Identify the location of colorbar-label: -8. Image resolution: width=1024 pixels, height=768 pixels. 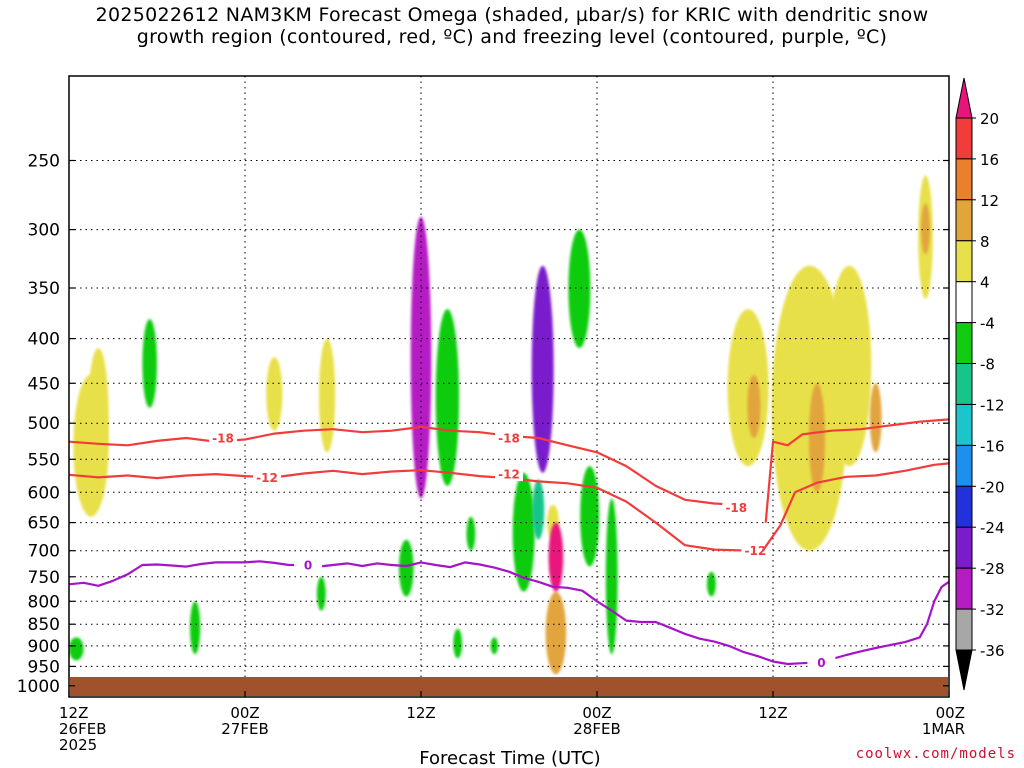
(987, 365).